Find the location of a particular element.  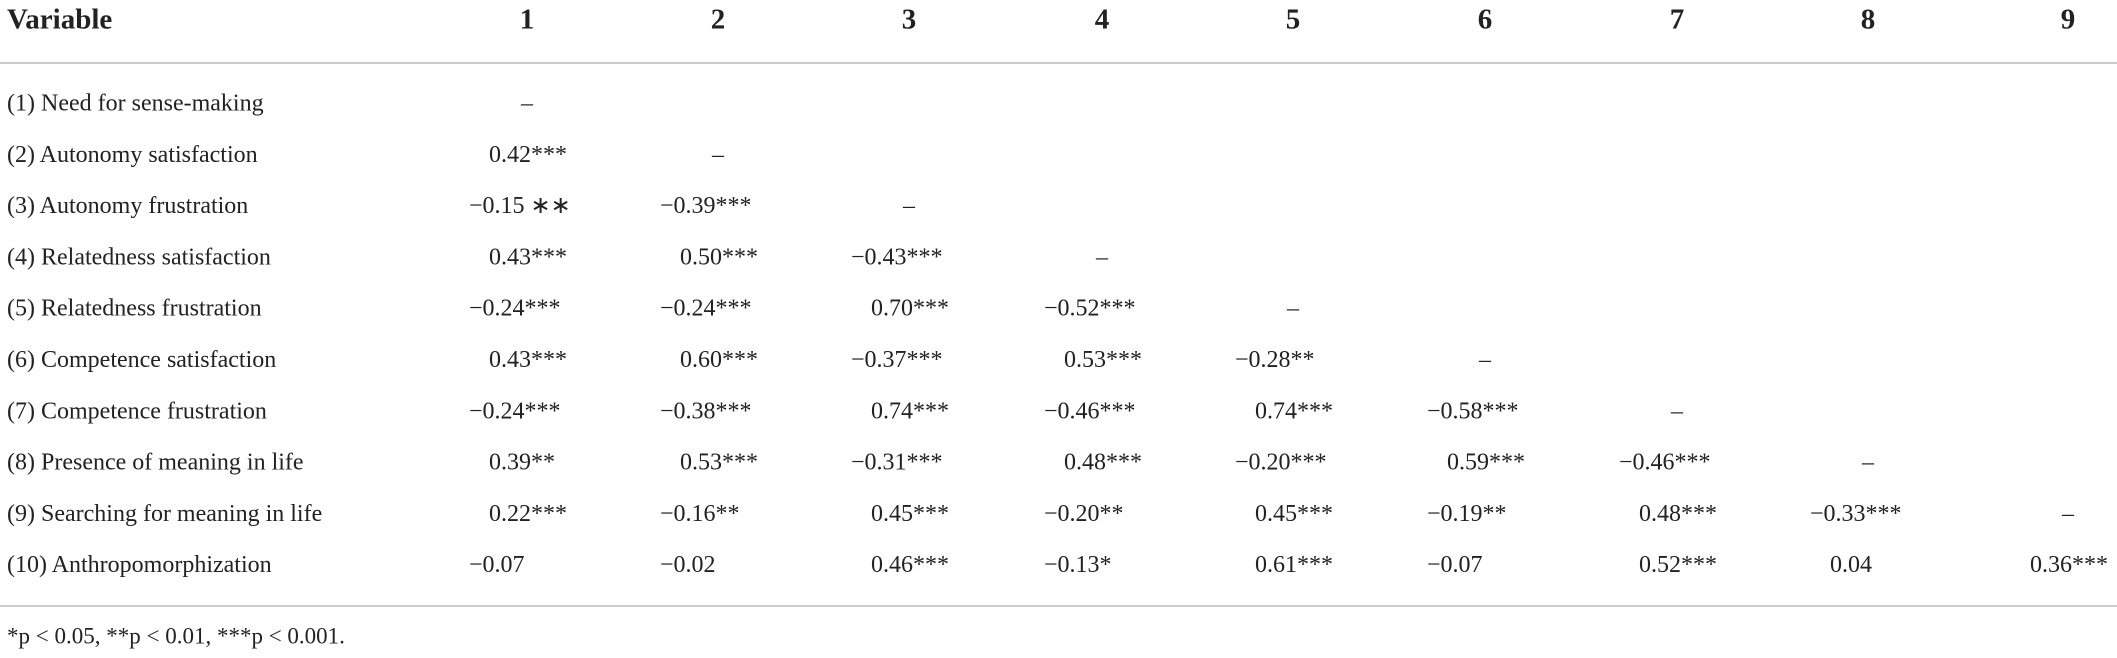

header-cell: 3 is located at coordinates (909, 20).